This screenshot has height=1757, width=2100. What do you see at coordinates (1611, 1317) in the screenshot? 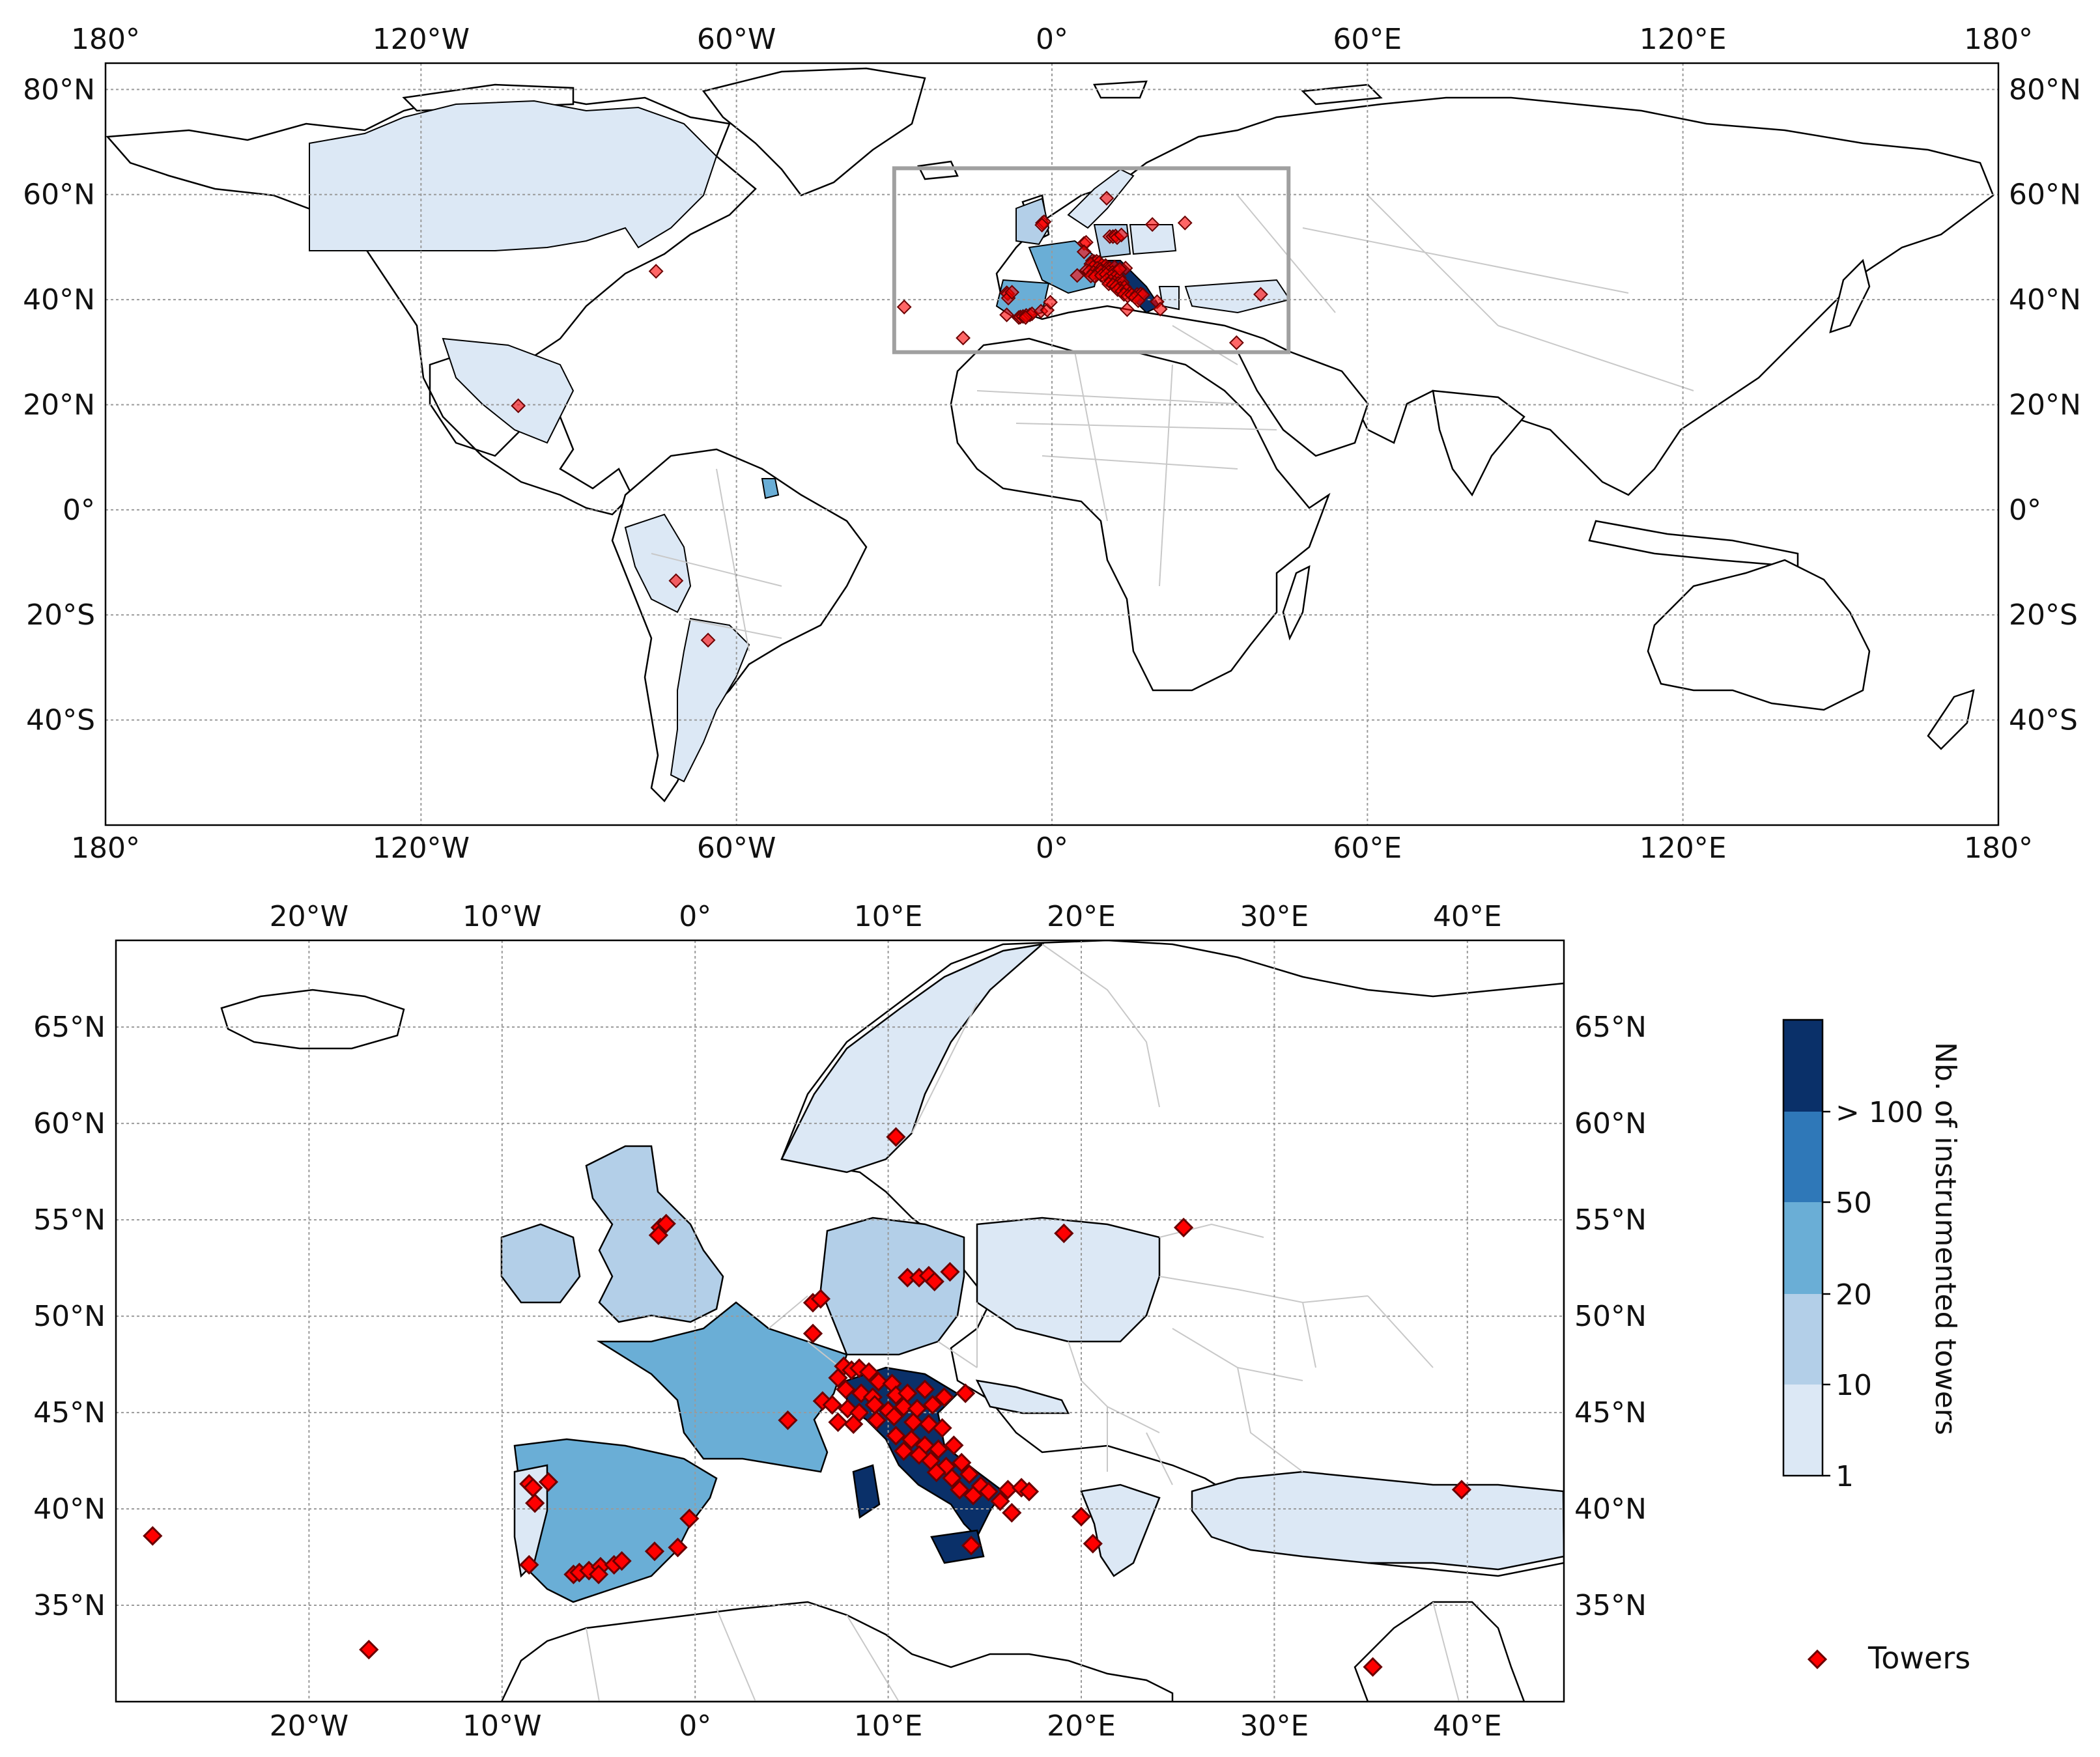
I see `europe-ytick-right: 50°N` at bounding box center [1611, 1317].